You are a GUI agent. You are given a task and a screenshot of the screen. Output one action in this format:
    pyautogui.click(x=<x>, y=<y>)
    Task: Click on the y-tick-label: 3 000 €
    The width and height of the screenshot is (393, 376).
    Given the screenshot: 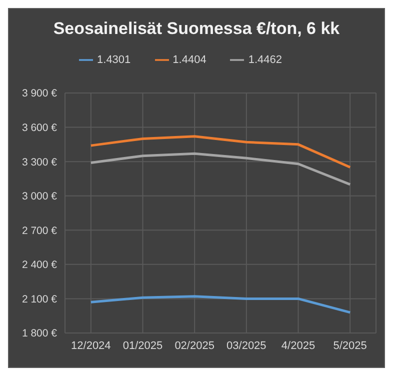 What is the action you would take?
    pyautogui.click(x=40, y=196)
    